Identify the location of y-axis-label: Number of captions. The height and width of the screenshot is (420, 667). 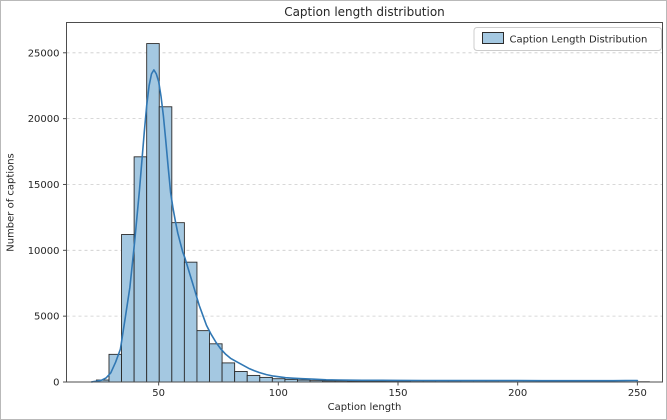
(11, 202).